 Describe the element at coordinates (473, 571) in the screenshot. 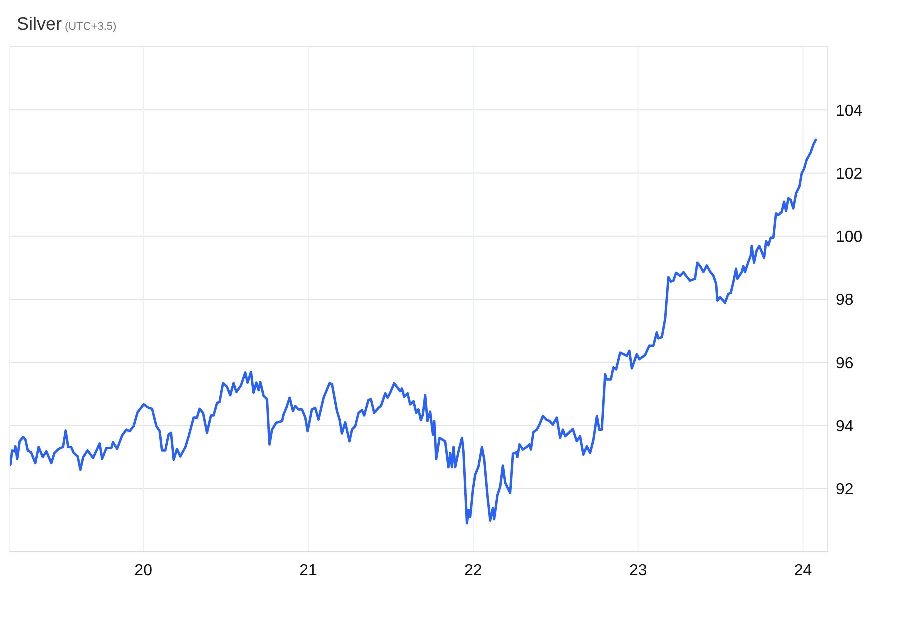

I see `x-tick-label: 22` at that location.